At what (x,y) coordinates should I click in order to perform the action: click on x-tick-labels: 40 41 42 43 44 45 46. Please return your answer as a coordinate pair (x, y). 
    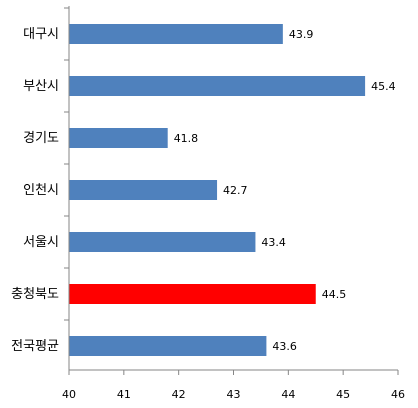
    Looking at the image, I should click on (233, 394).